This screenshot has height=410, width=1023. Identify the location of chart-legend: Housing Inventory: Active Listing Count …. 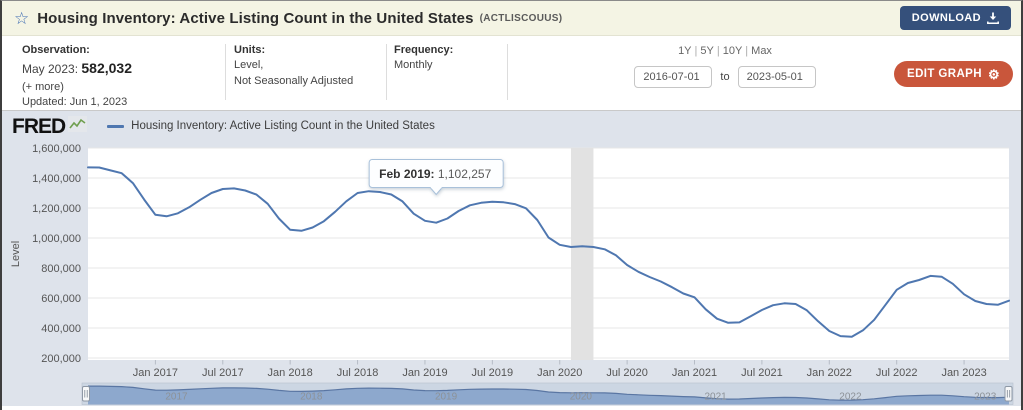
(271, 126).